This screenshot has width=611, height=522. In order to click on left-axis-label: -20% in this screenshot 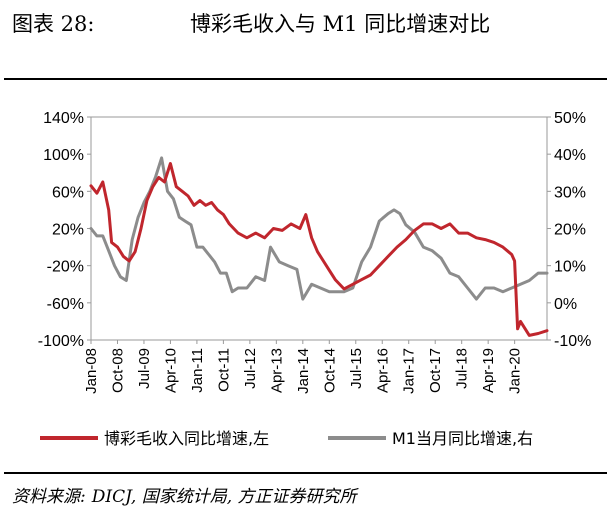, I will do `click(65, 267)`.